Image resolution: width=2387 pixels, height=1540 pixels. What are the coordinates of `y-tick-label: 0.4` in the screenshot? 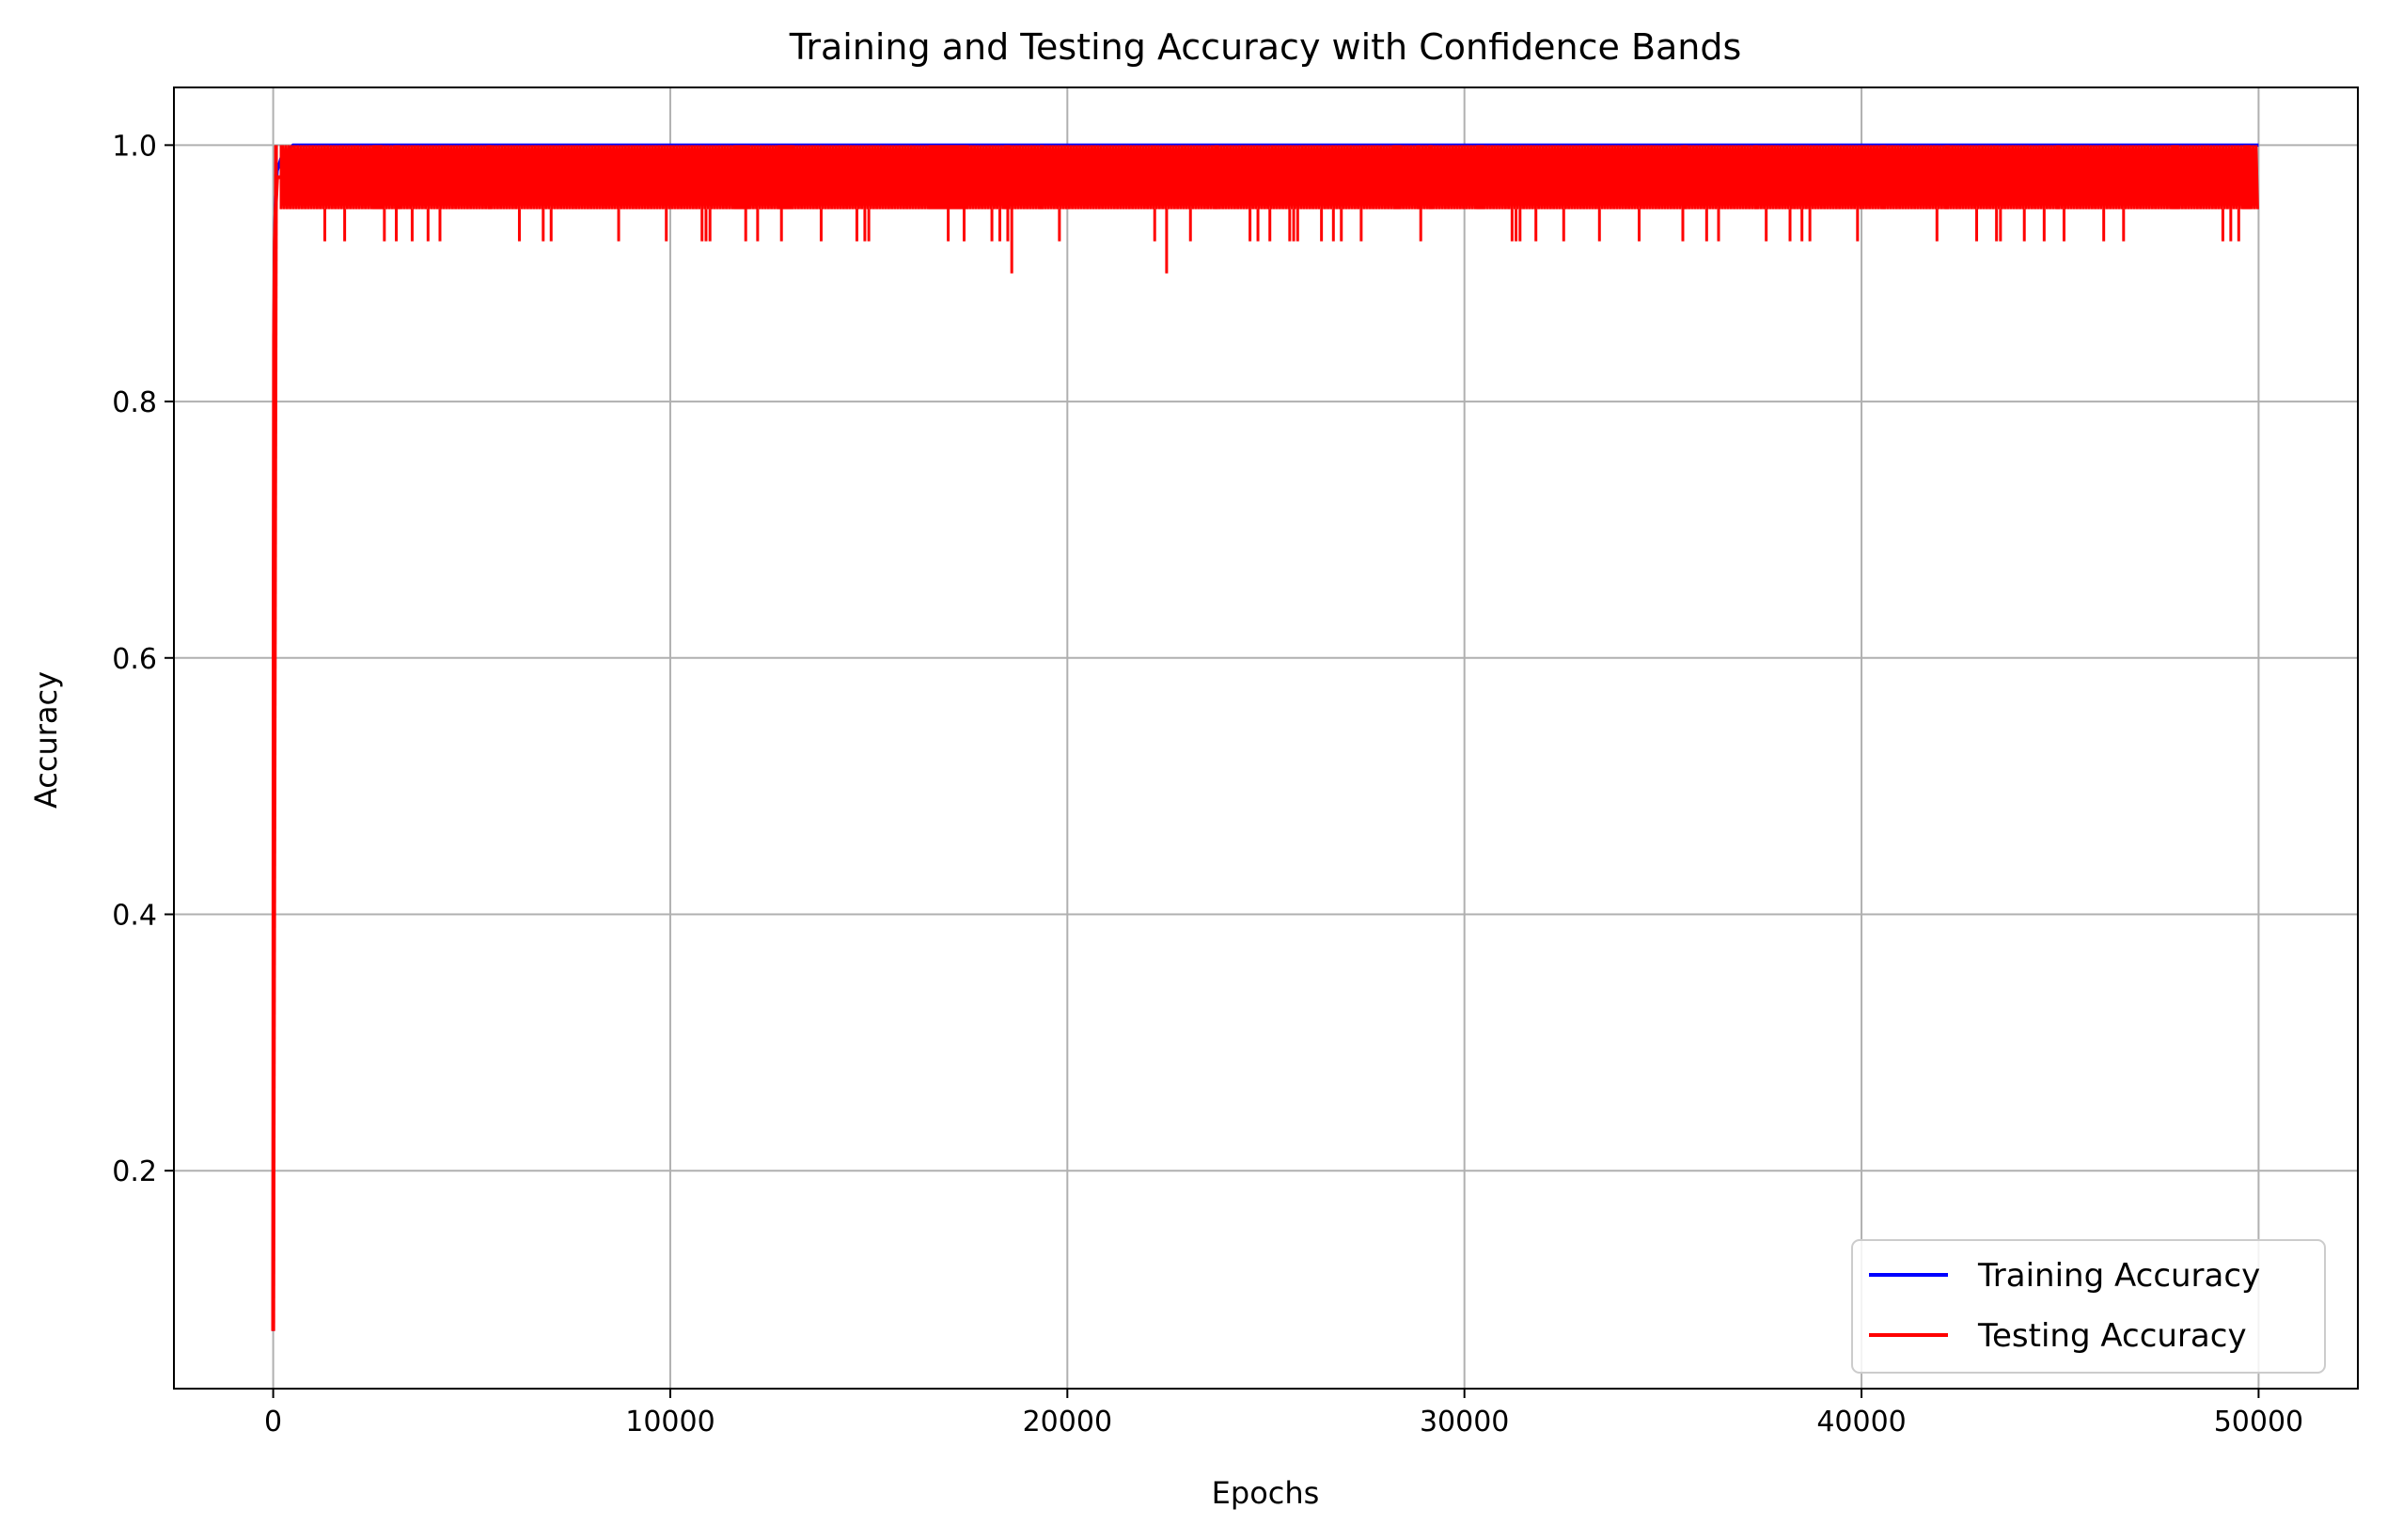 It's located at (134, 916).